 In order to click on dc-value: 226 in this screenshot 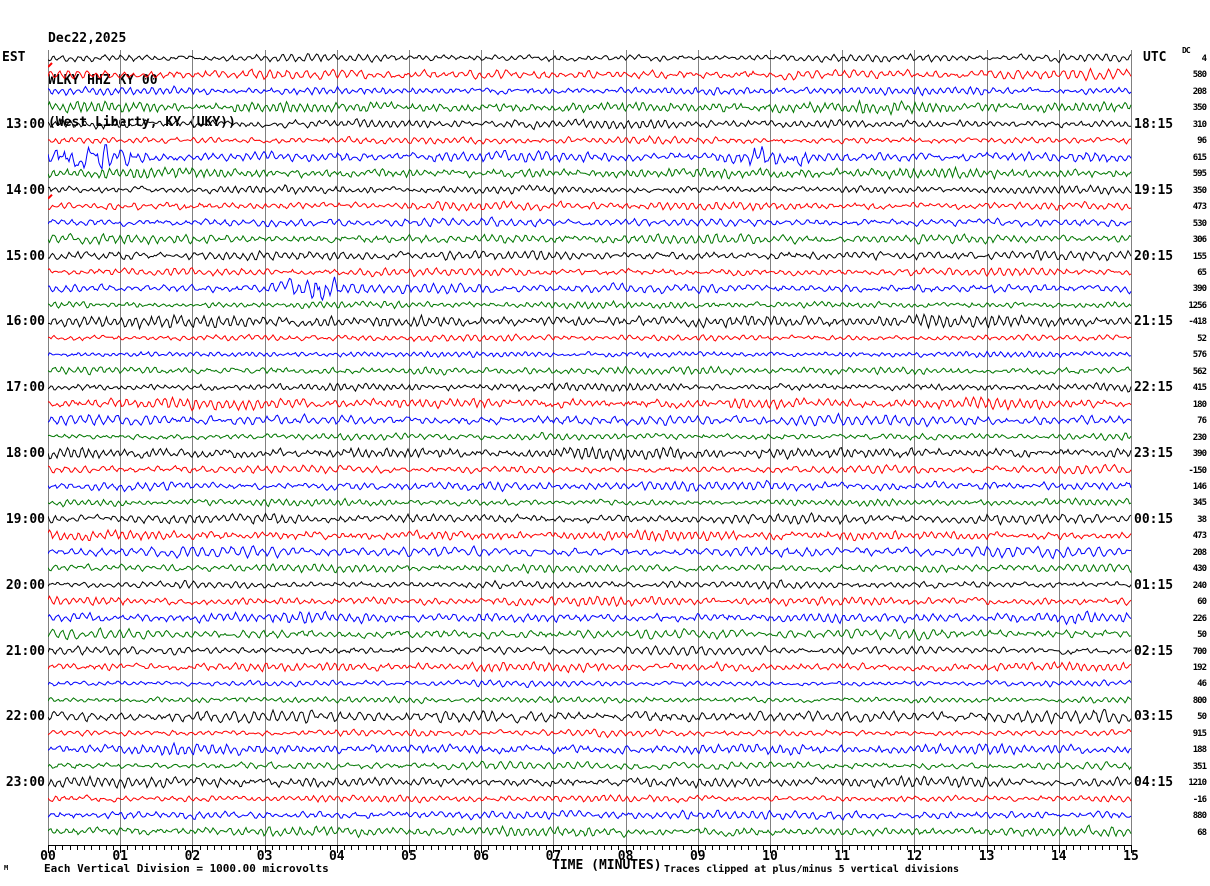, I will do `click(1199, 618)`.